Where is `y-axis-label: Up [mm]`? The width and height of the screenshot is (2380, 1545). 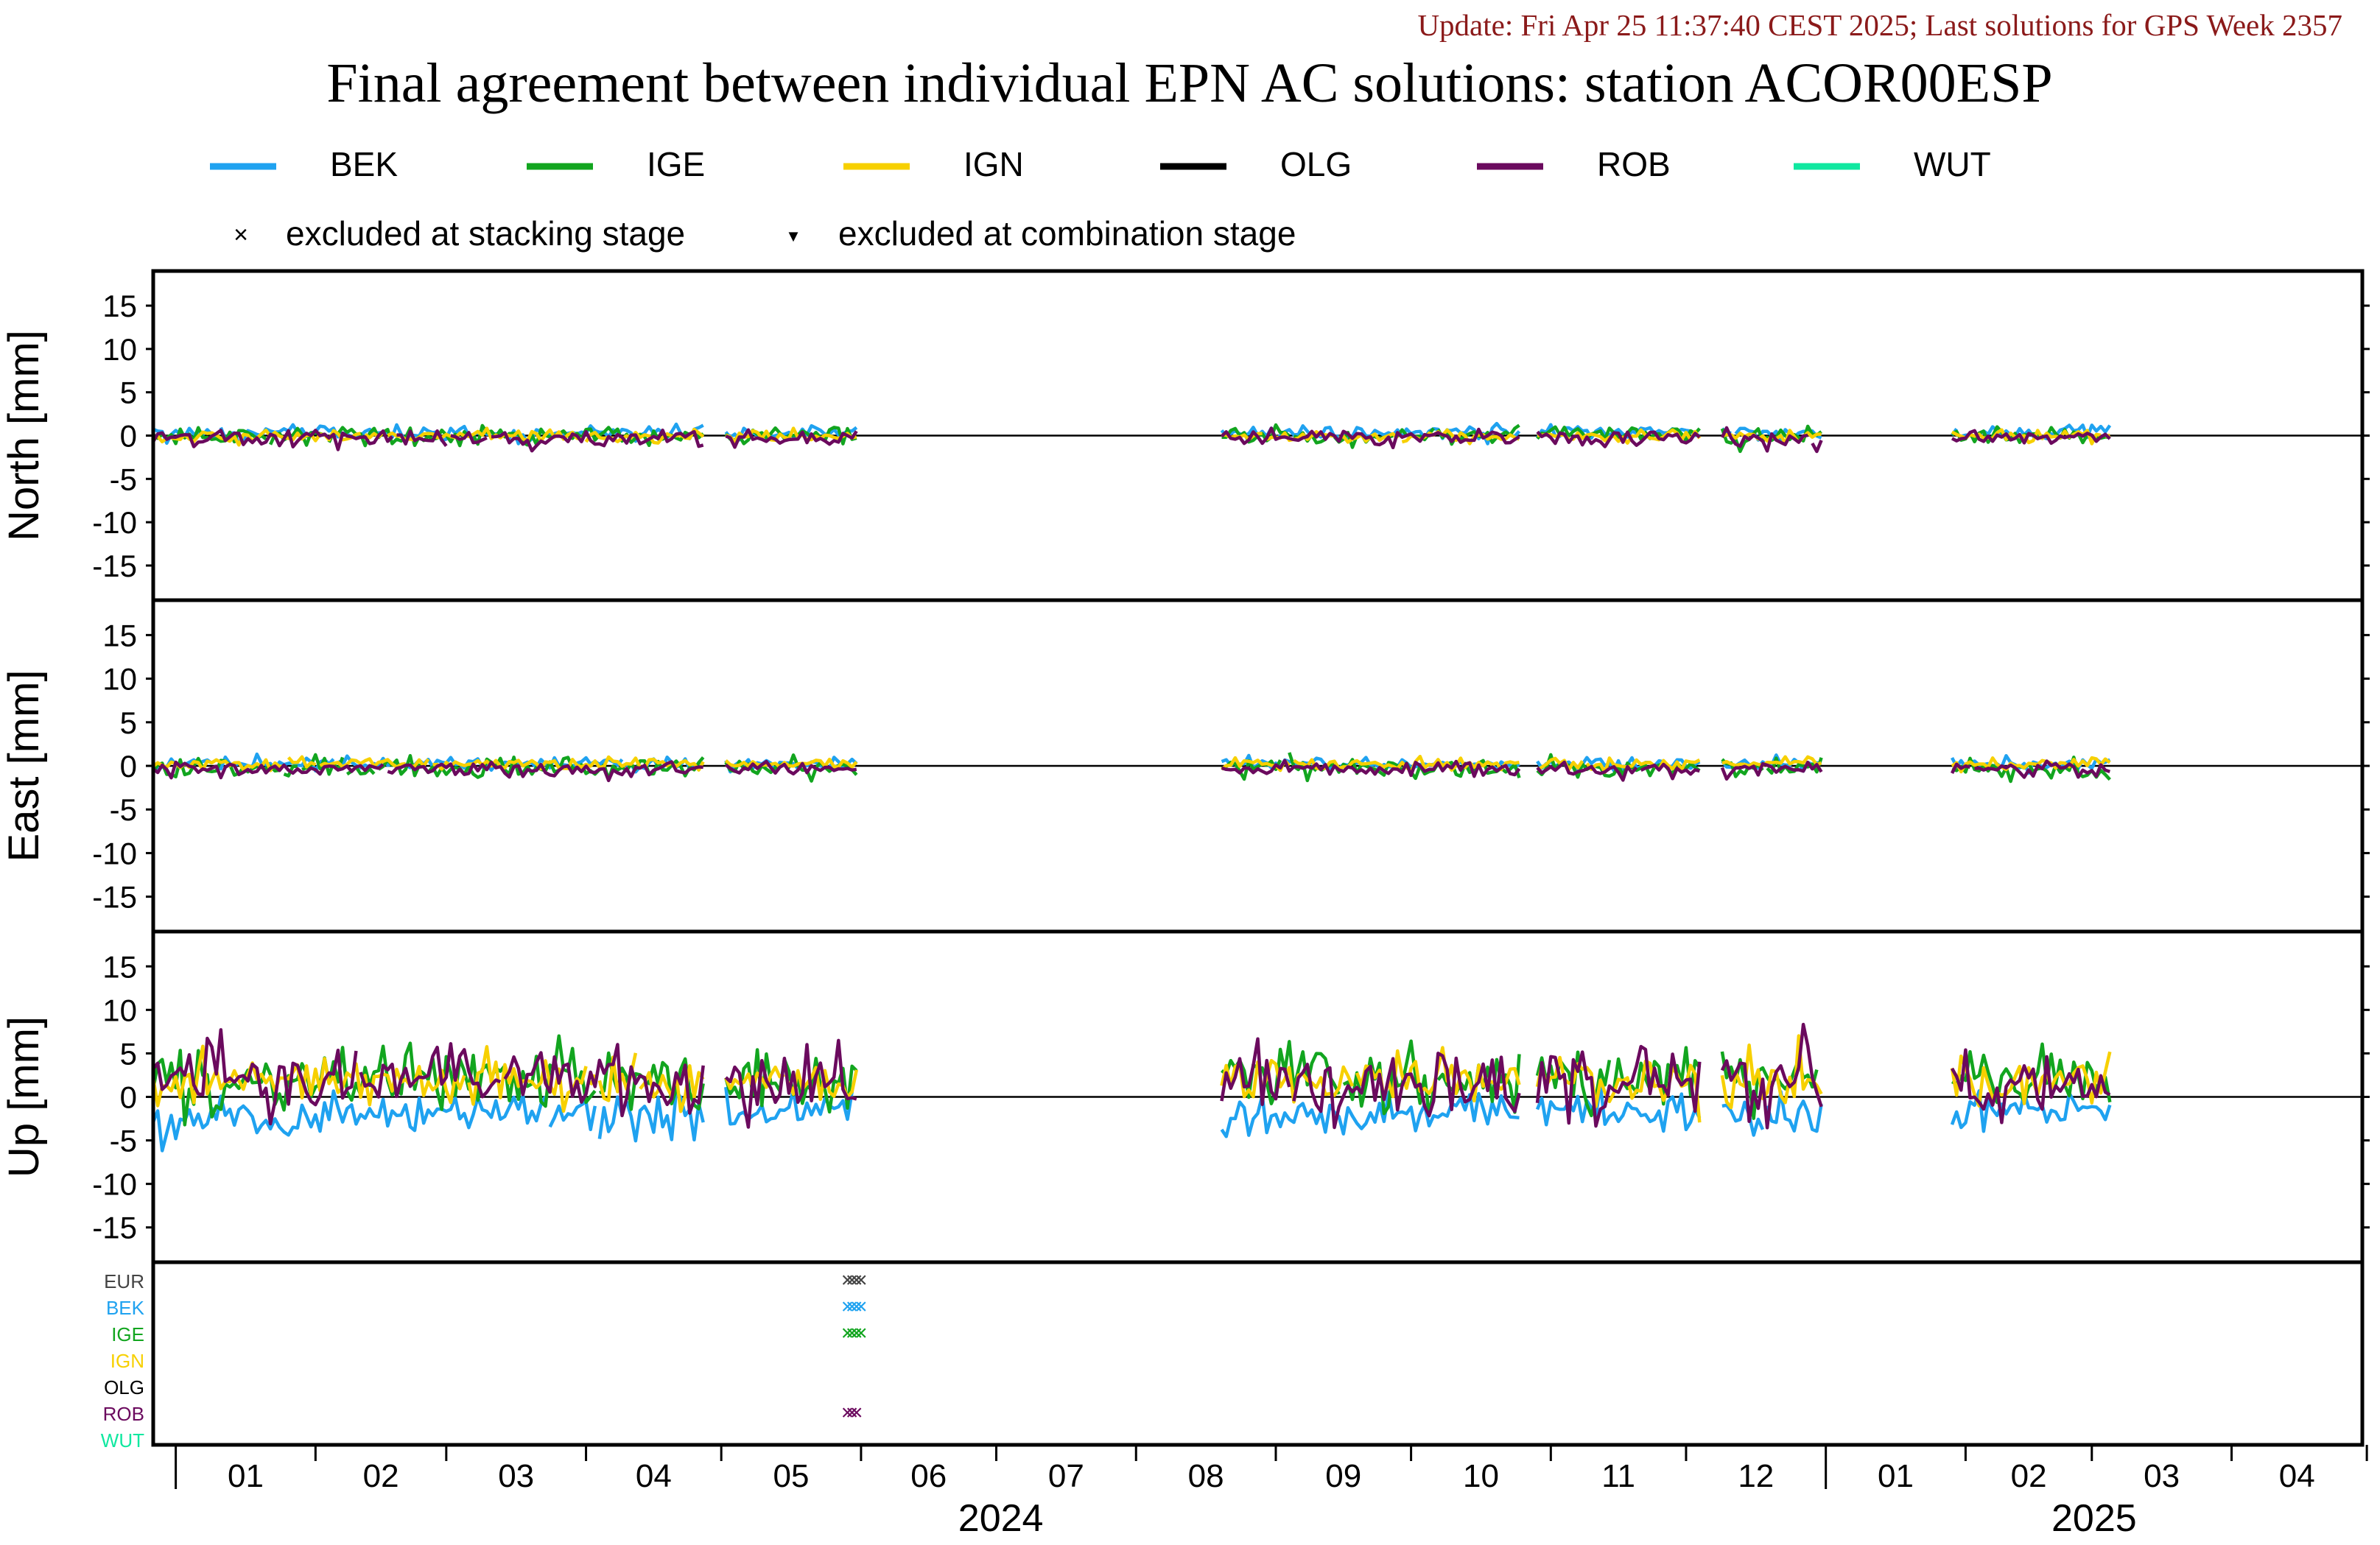
y-axis-label: Up [mm] is located at coordinates (24, 1097).